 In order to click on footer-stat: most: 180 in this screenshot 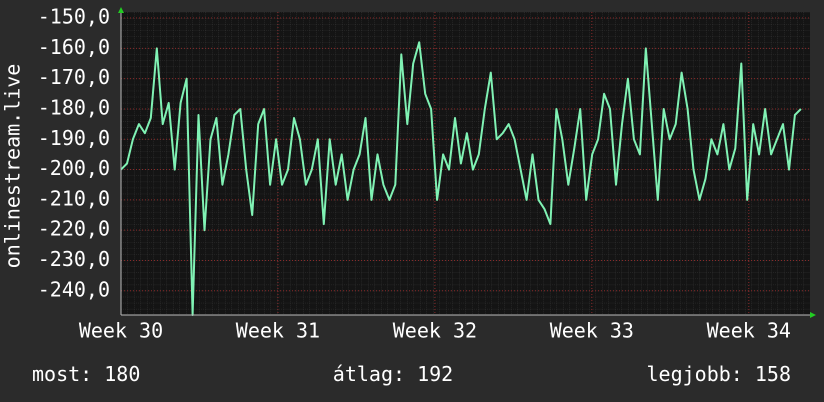, I will do `click(86, 374)`.